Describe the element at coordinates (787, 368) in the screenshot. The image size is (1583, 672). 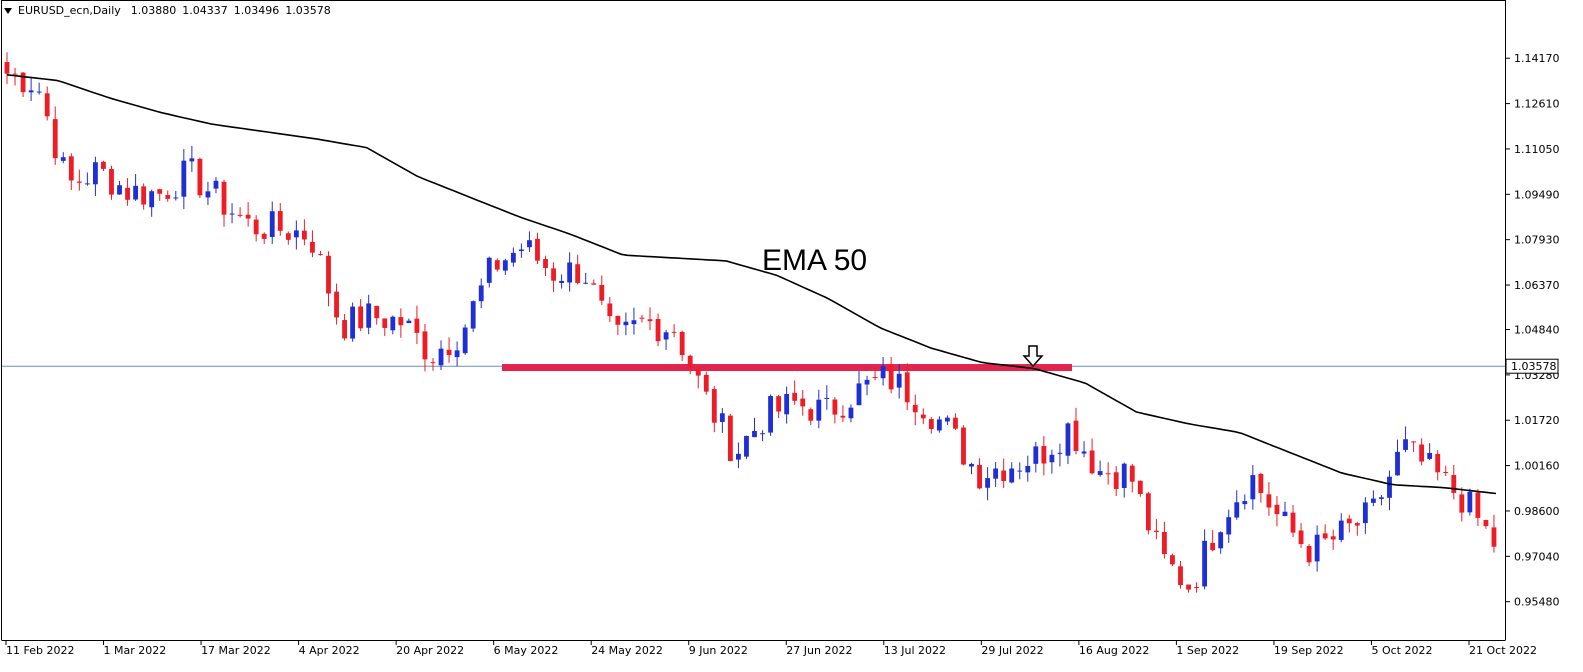
I see `support-zone-bar` at that location.